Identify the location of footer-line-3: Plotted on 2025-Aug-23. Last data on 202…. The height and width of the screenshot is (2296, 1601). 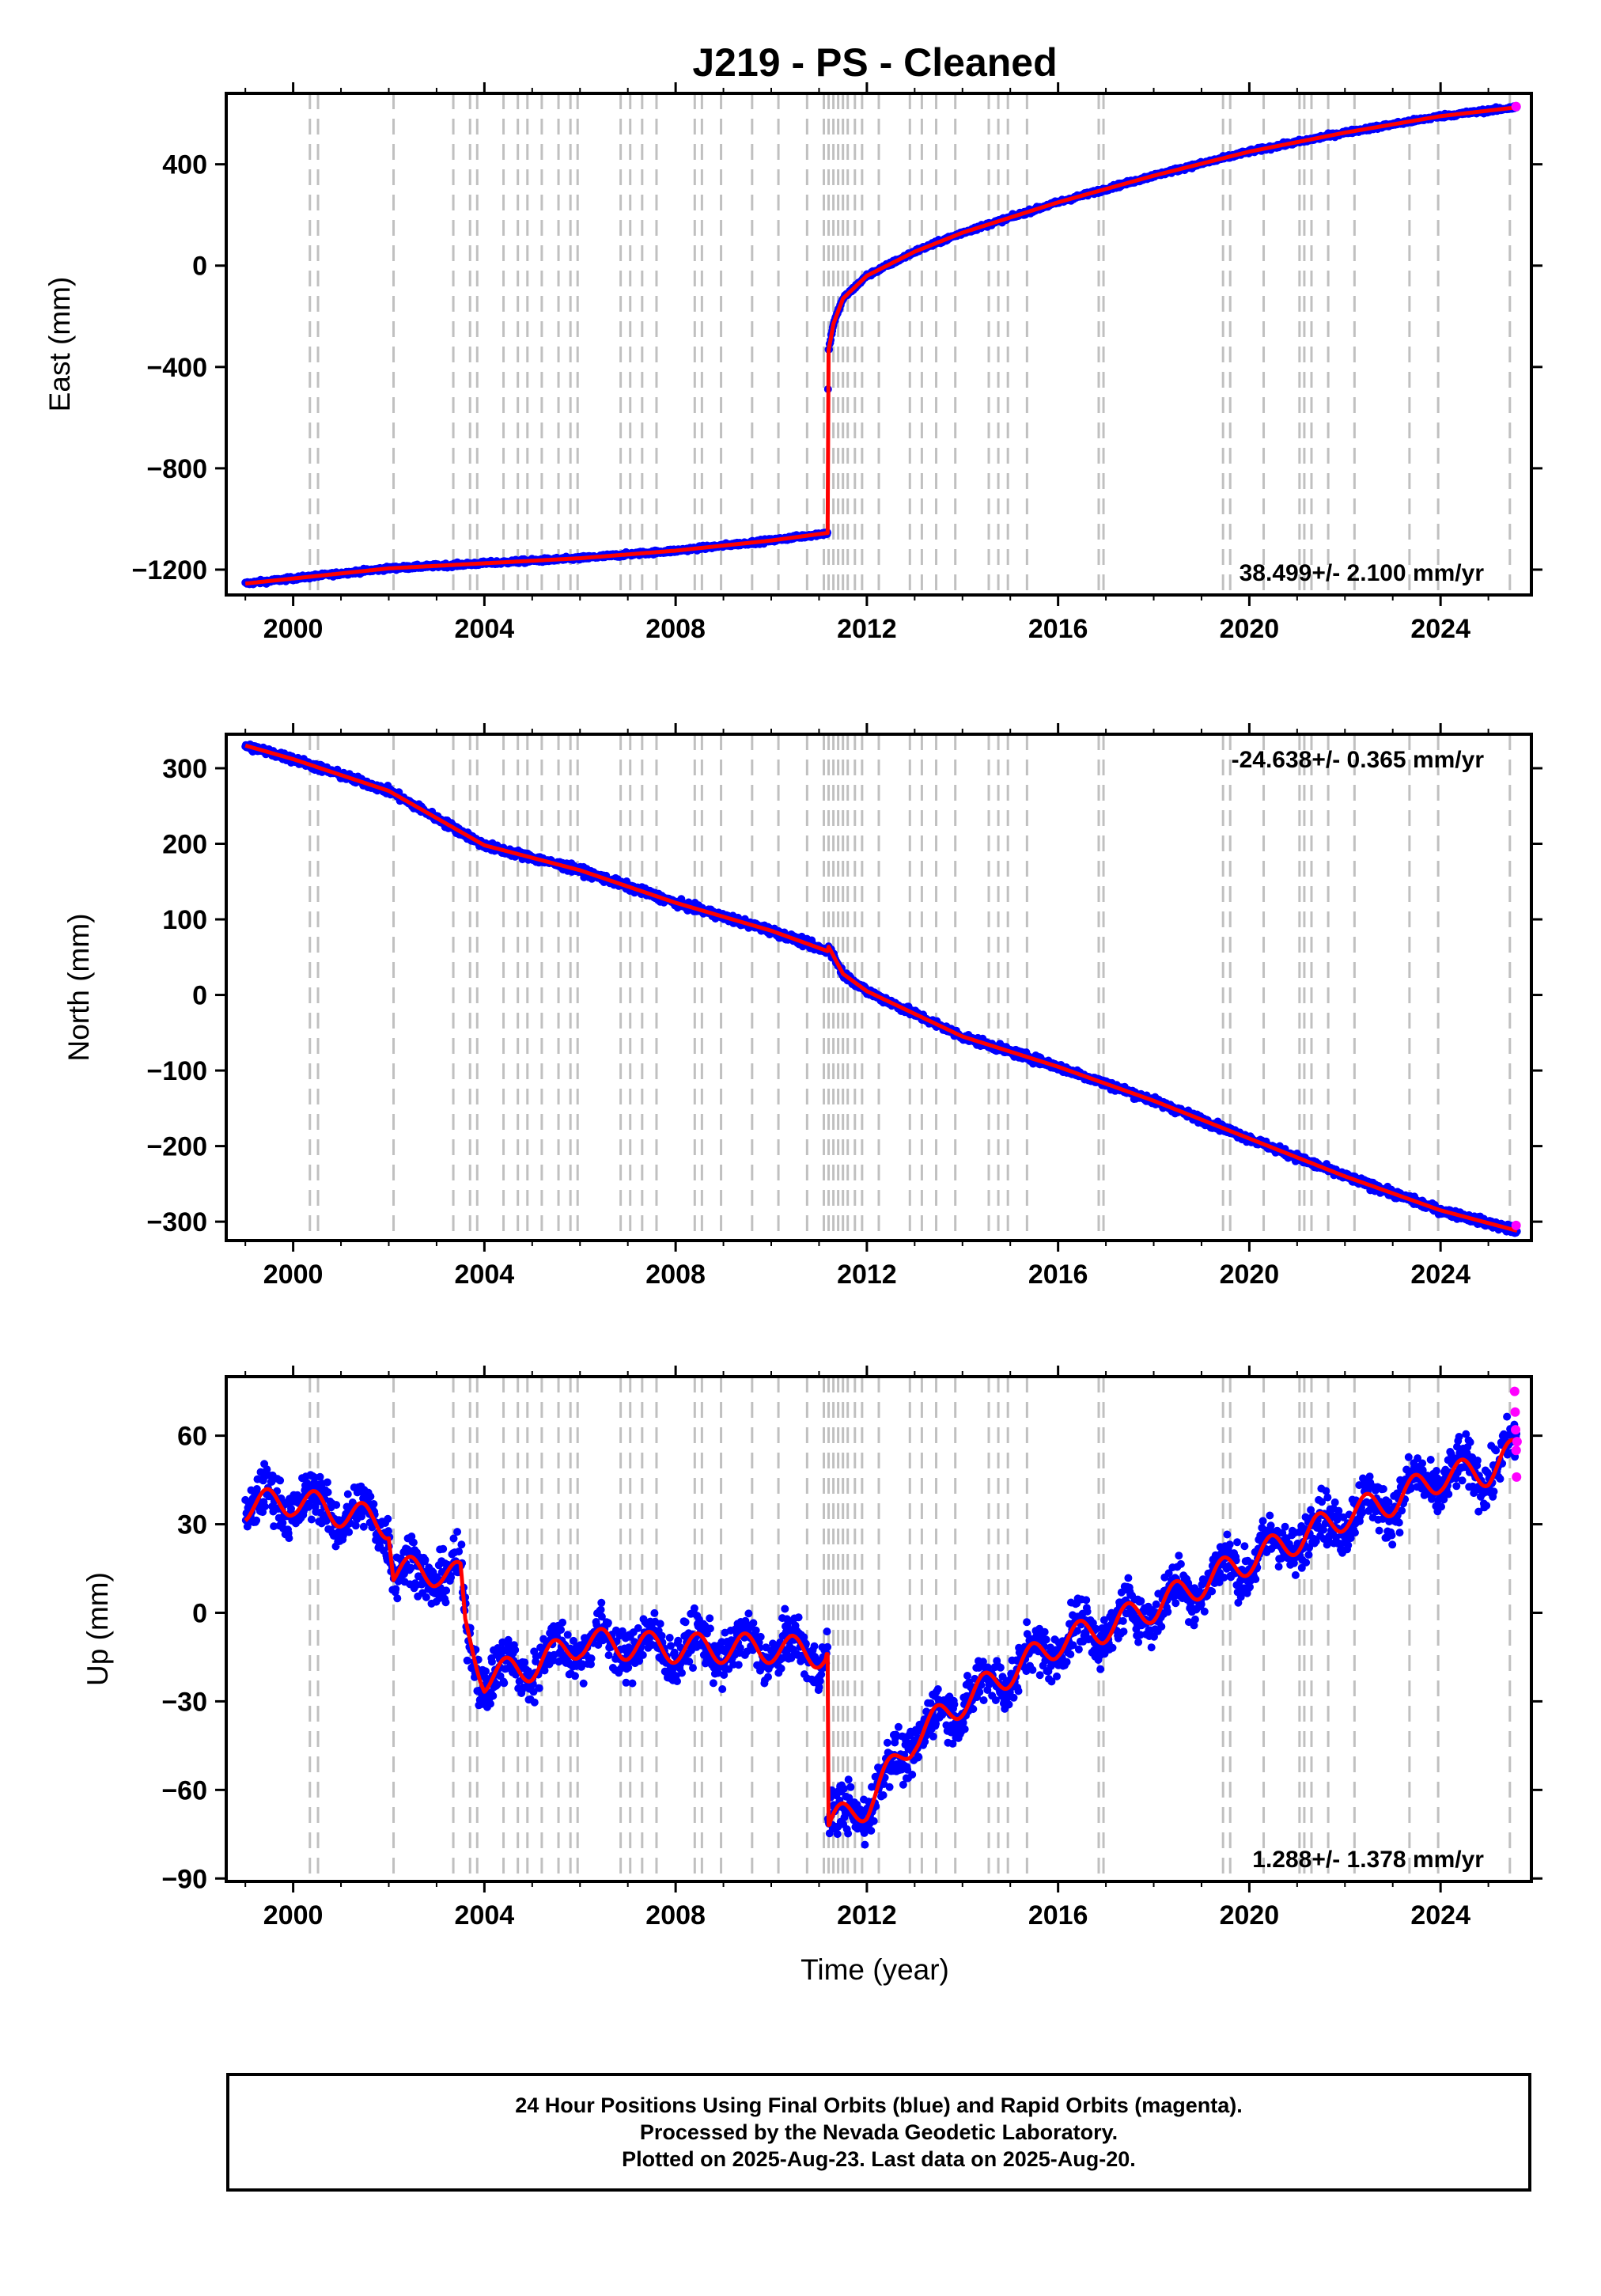
(879, 2159).